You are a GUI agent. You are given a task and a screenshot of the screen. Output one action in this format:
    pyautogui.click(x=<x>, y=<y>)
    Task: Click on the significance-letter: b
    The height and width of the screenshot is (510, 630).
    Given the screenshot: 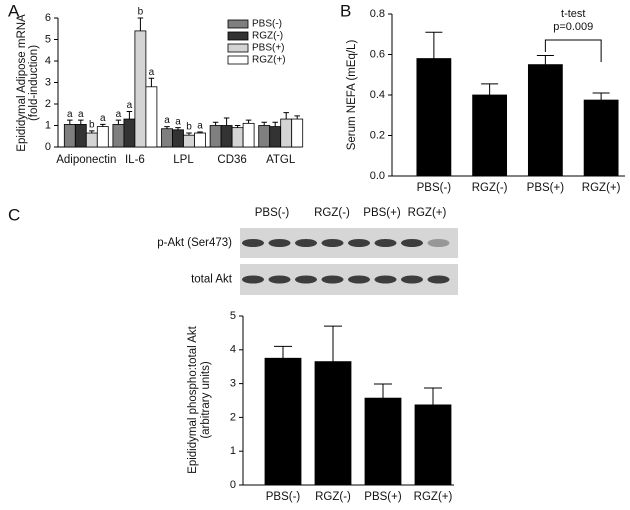 What is the action you would take?
    pyautogui.click(x=141, y=12)
    